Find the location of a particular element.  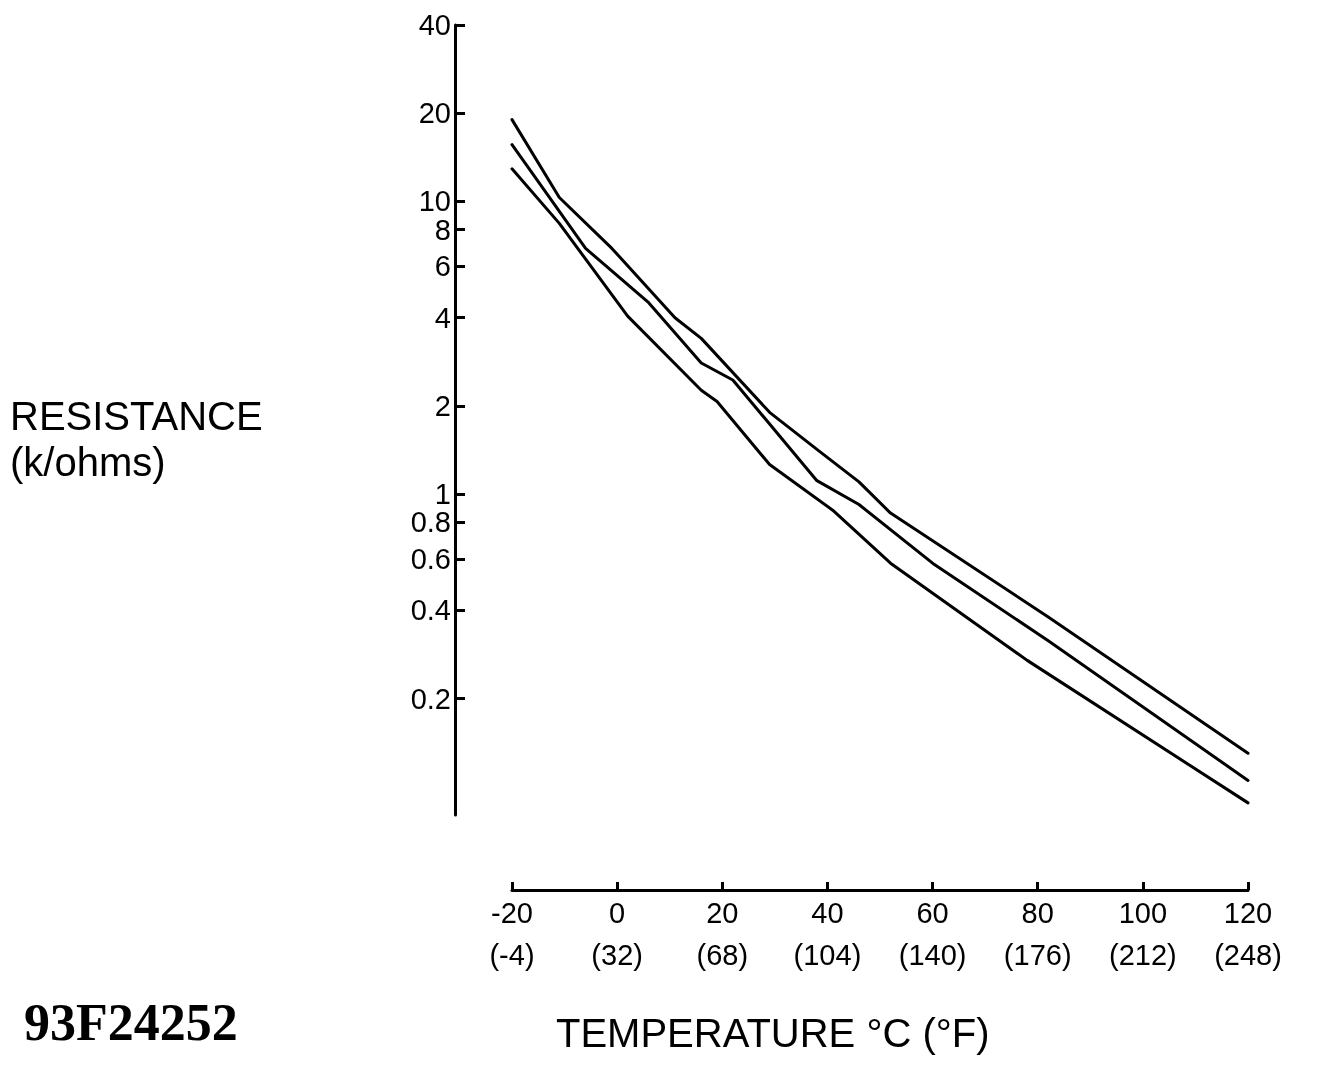

x2-tick-label: (32) is located at coordinates (617, 954).